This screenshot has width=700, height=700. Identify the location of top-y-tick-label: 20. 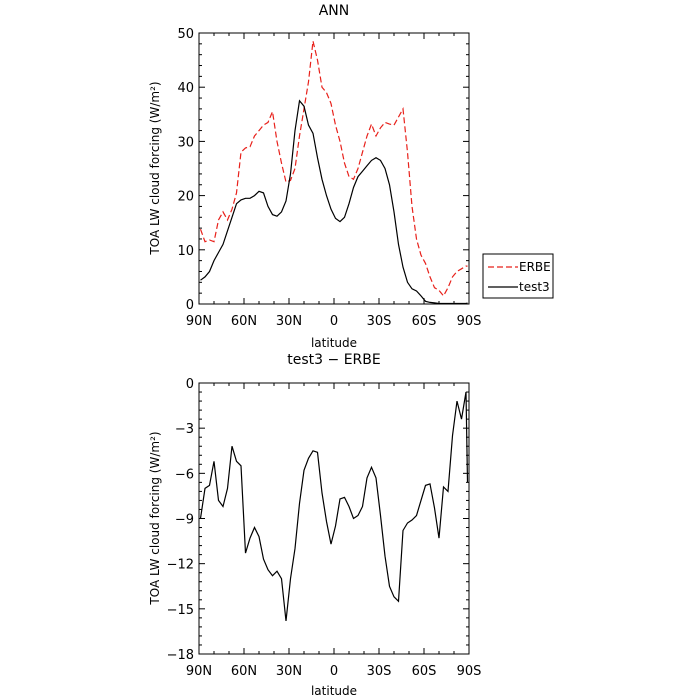
(185, 197).